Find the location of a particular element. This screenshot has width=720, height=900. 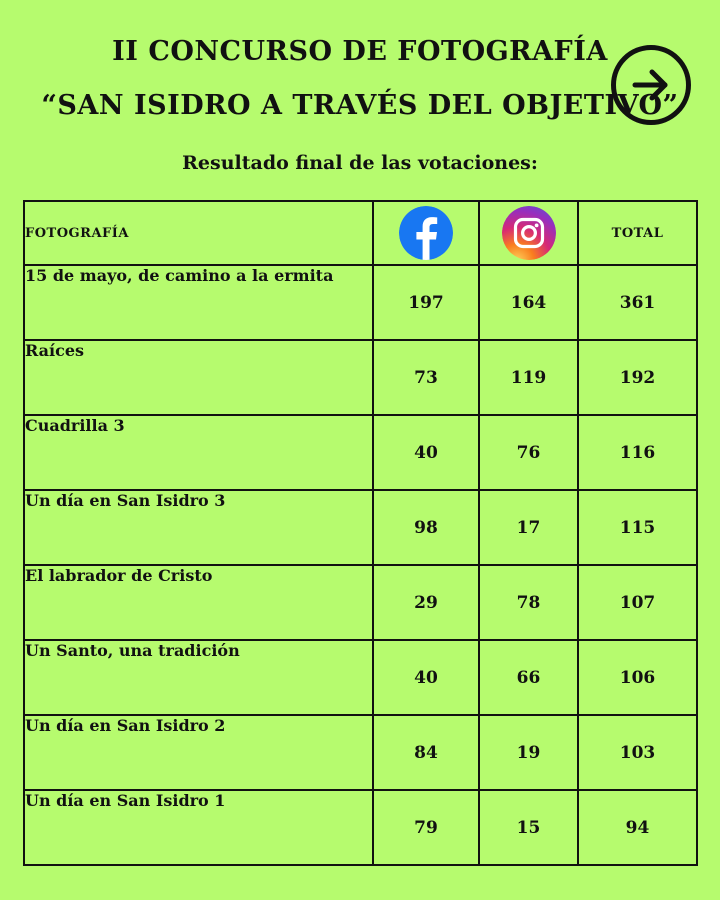

photo-name-cell: Un Santo, una tradición is located at coordinates (198, 677).